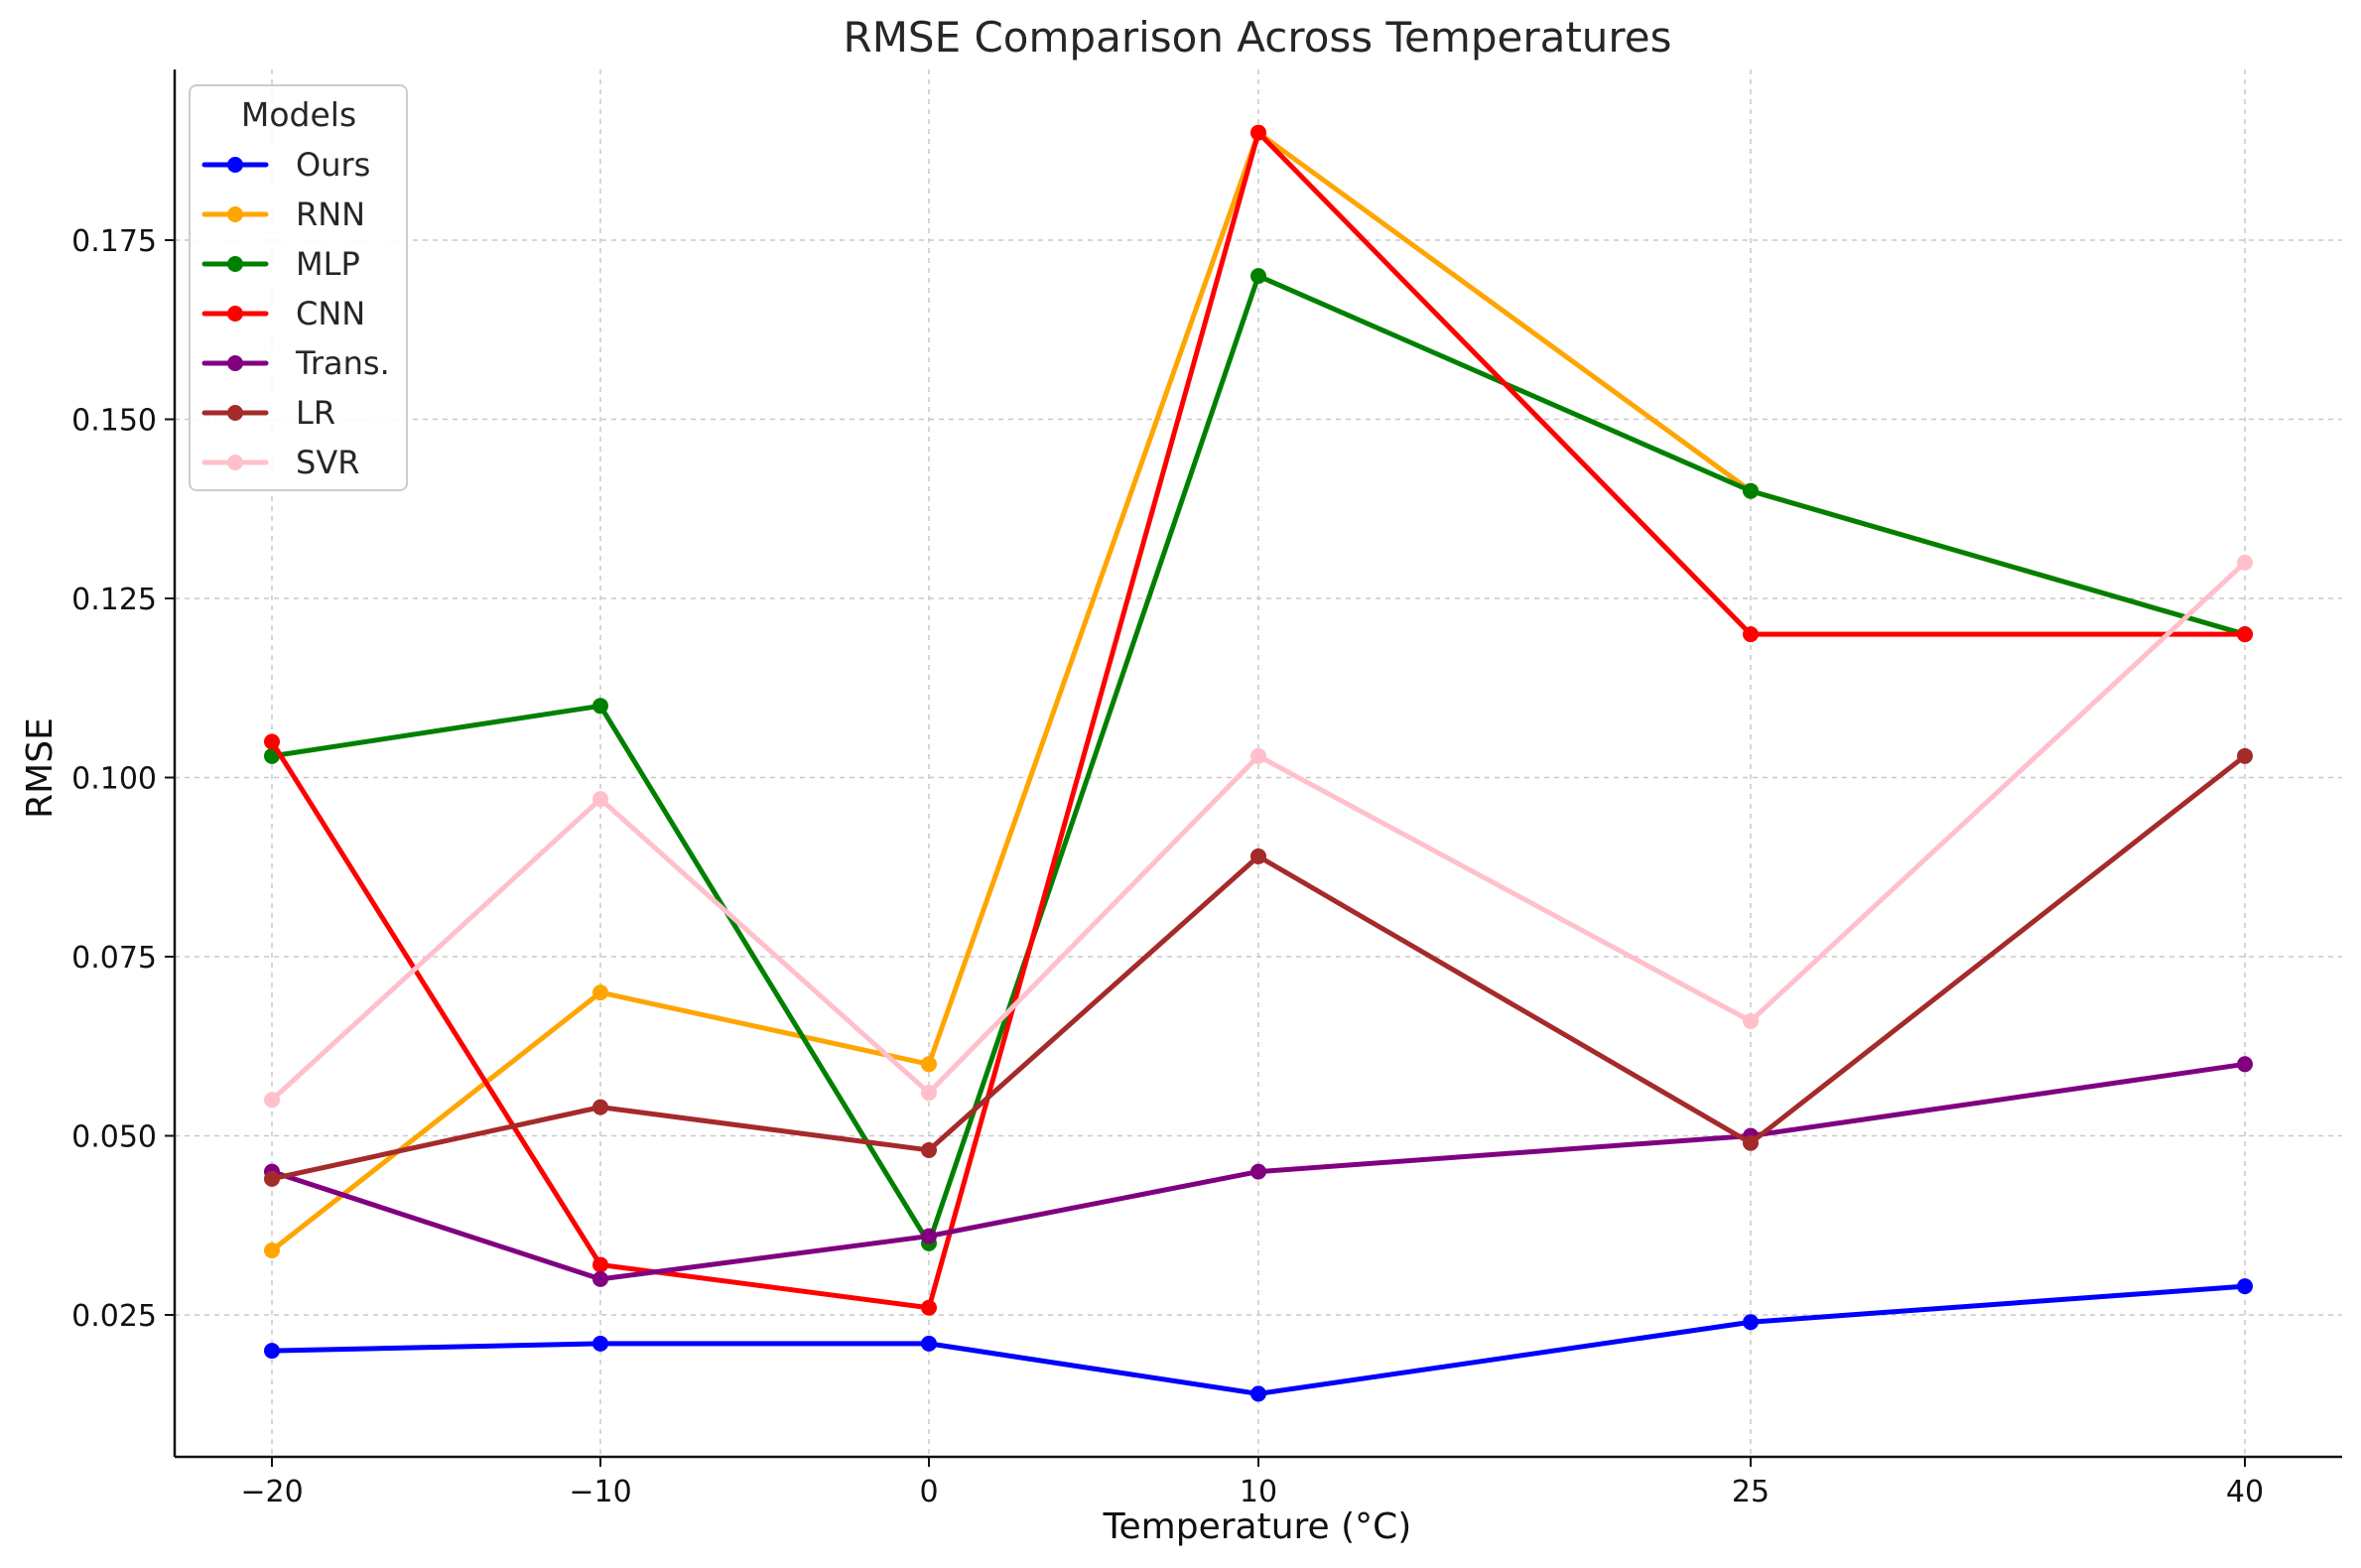 This screenshot has height=1568, width=2361. I want to click on x-tick-label: 10, so click(1259, 1492).